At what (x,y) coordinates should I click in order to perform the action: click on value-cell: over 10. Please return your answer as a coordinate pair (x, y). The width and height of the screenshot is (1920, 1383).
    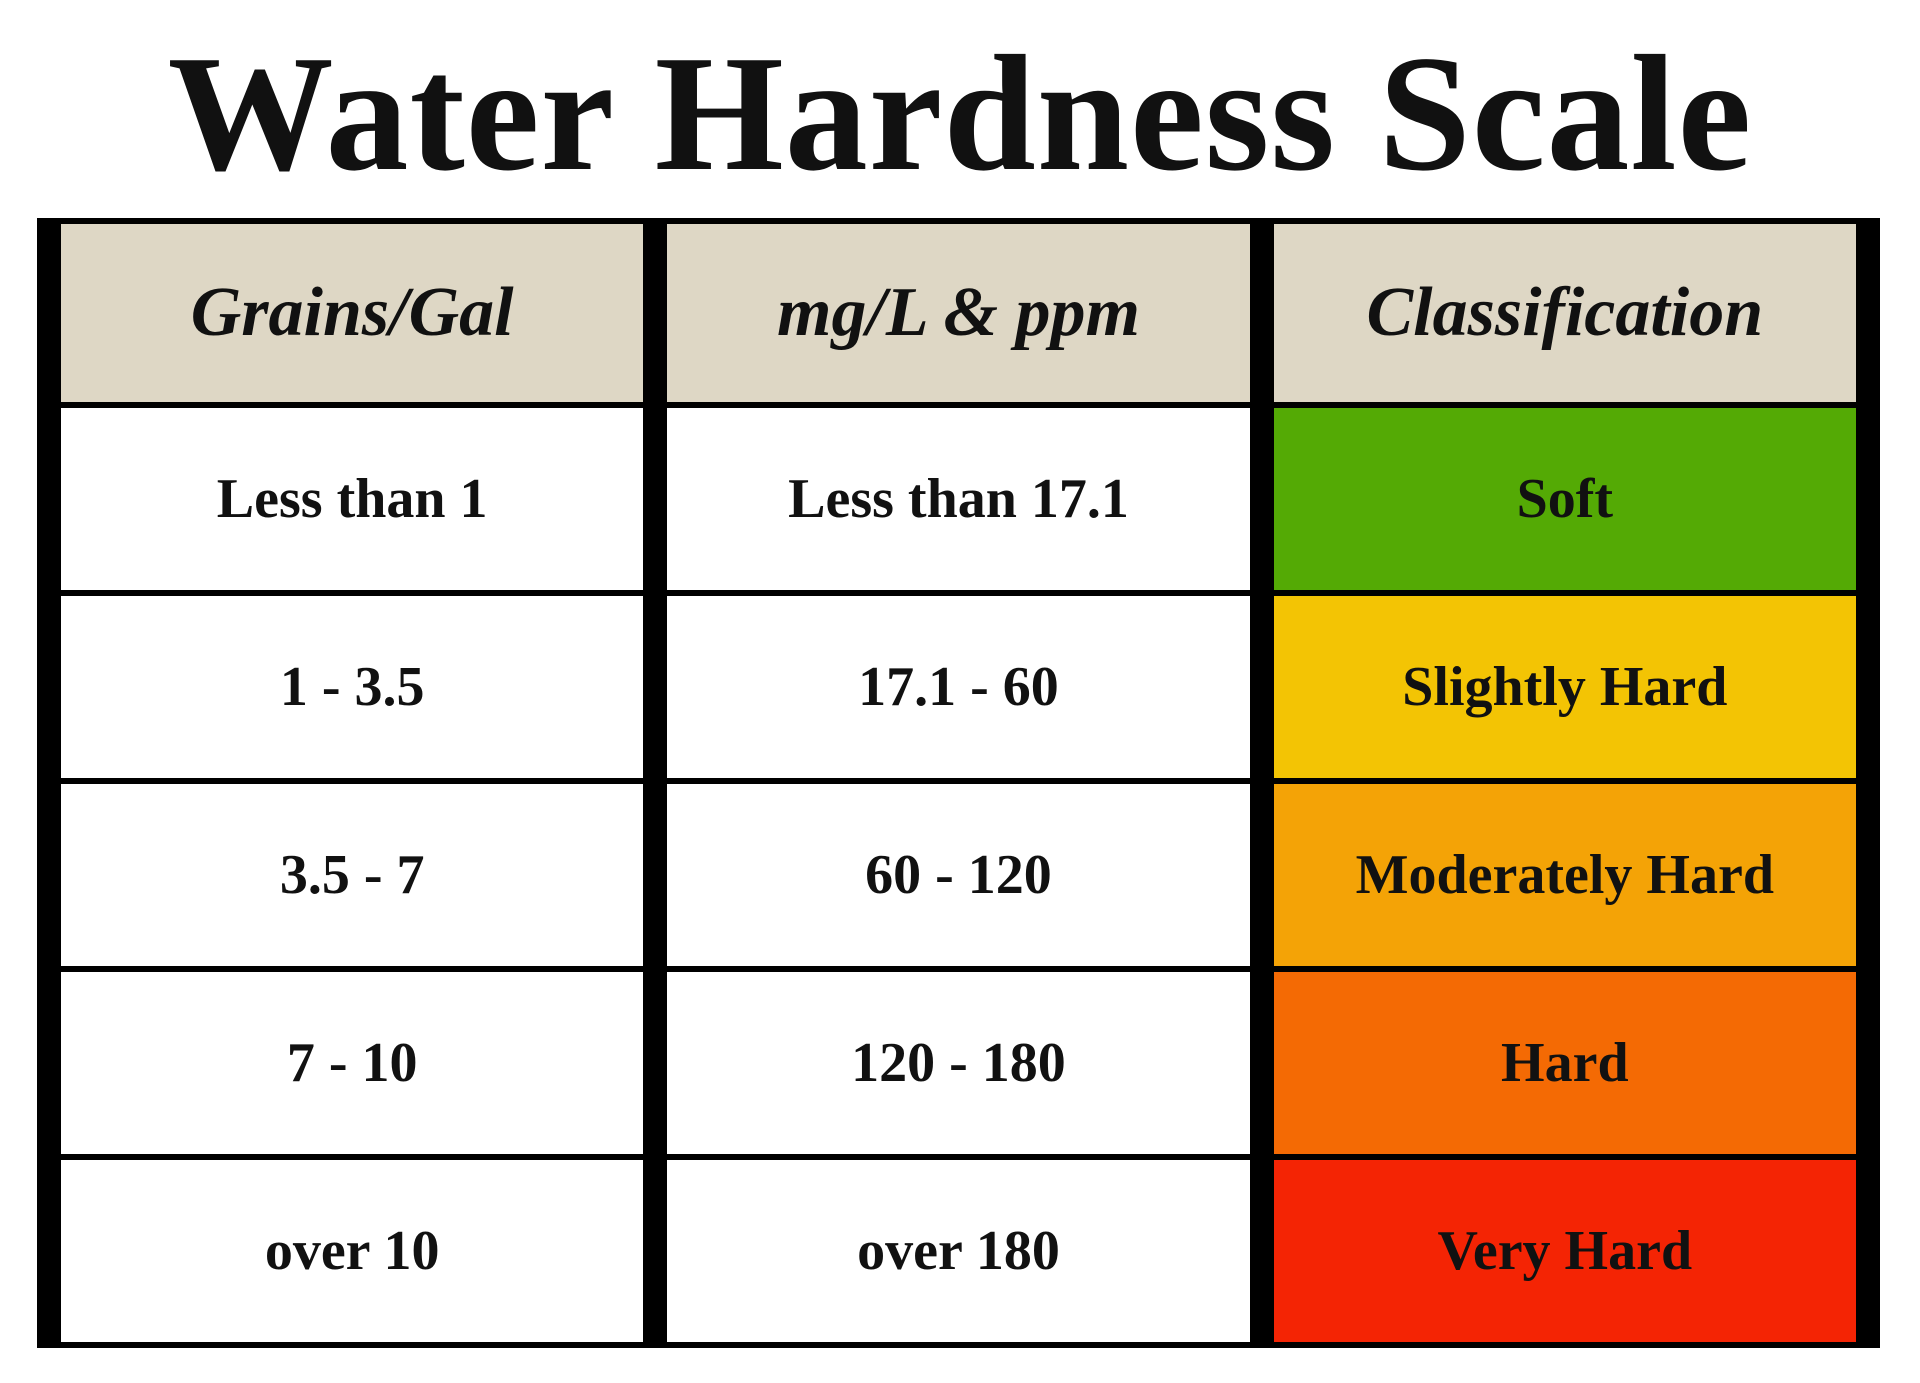
    Looking at the image, I should click on (352, 1251).